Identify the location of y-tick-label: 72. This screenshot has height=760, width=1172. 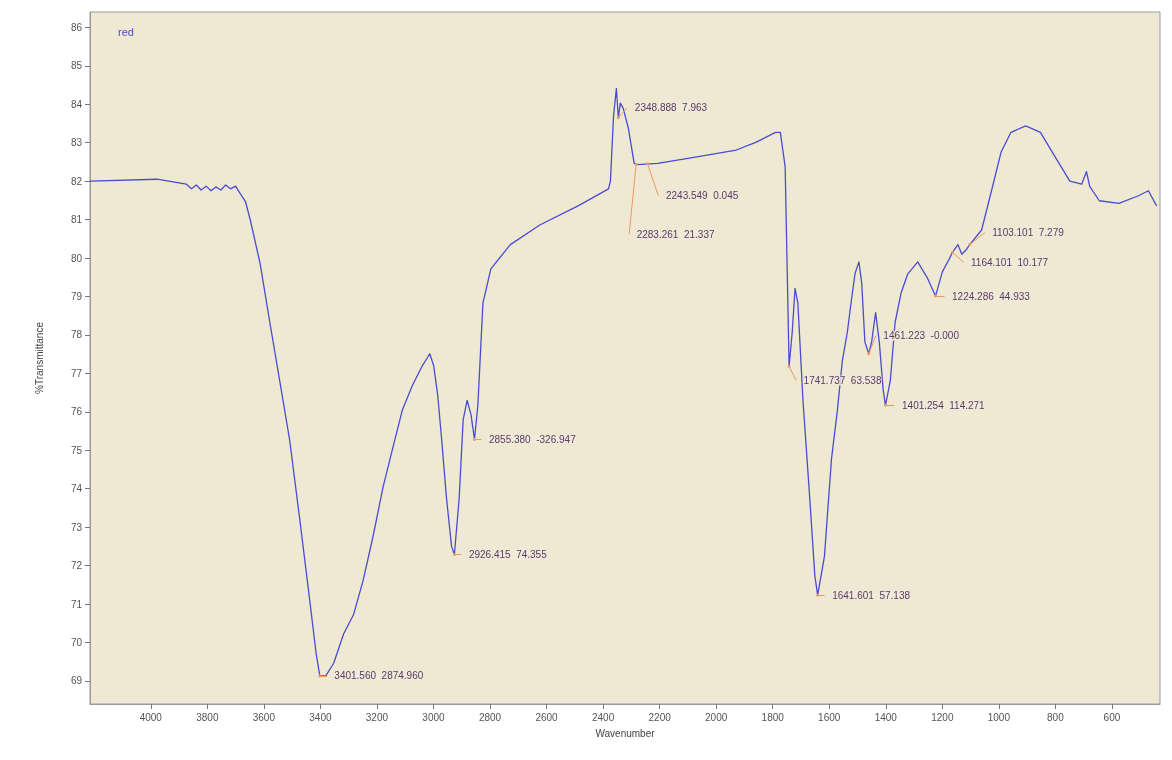
(76, 566).